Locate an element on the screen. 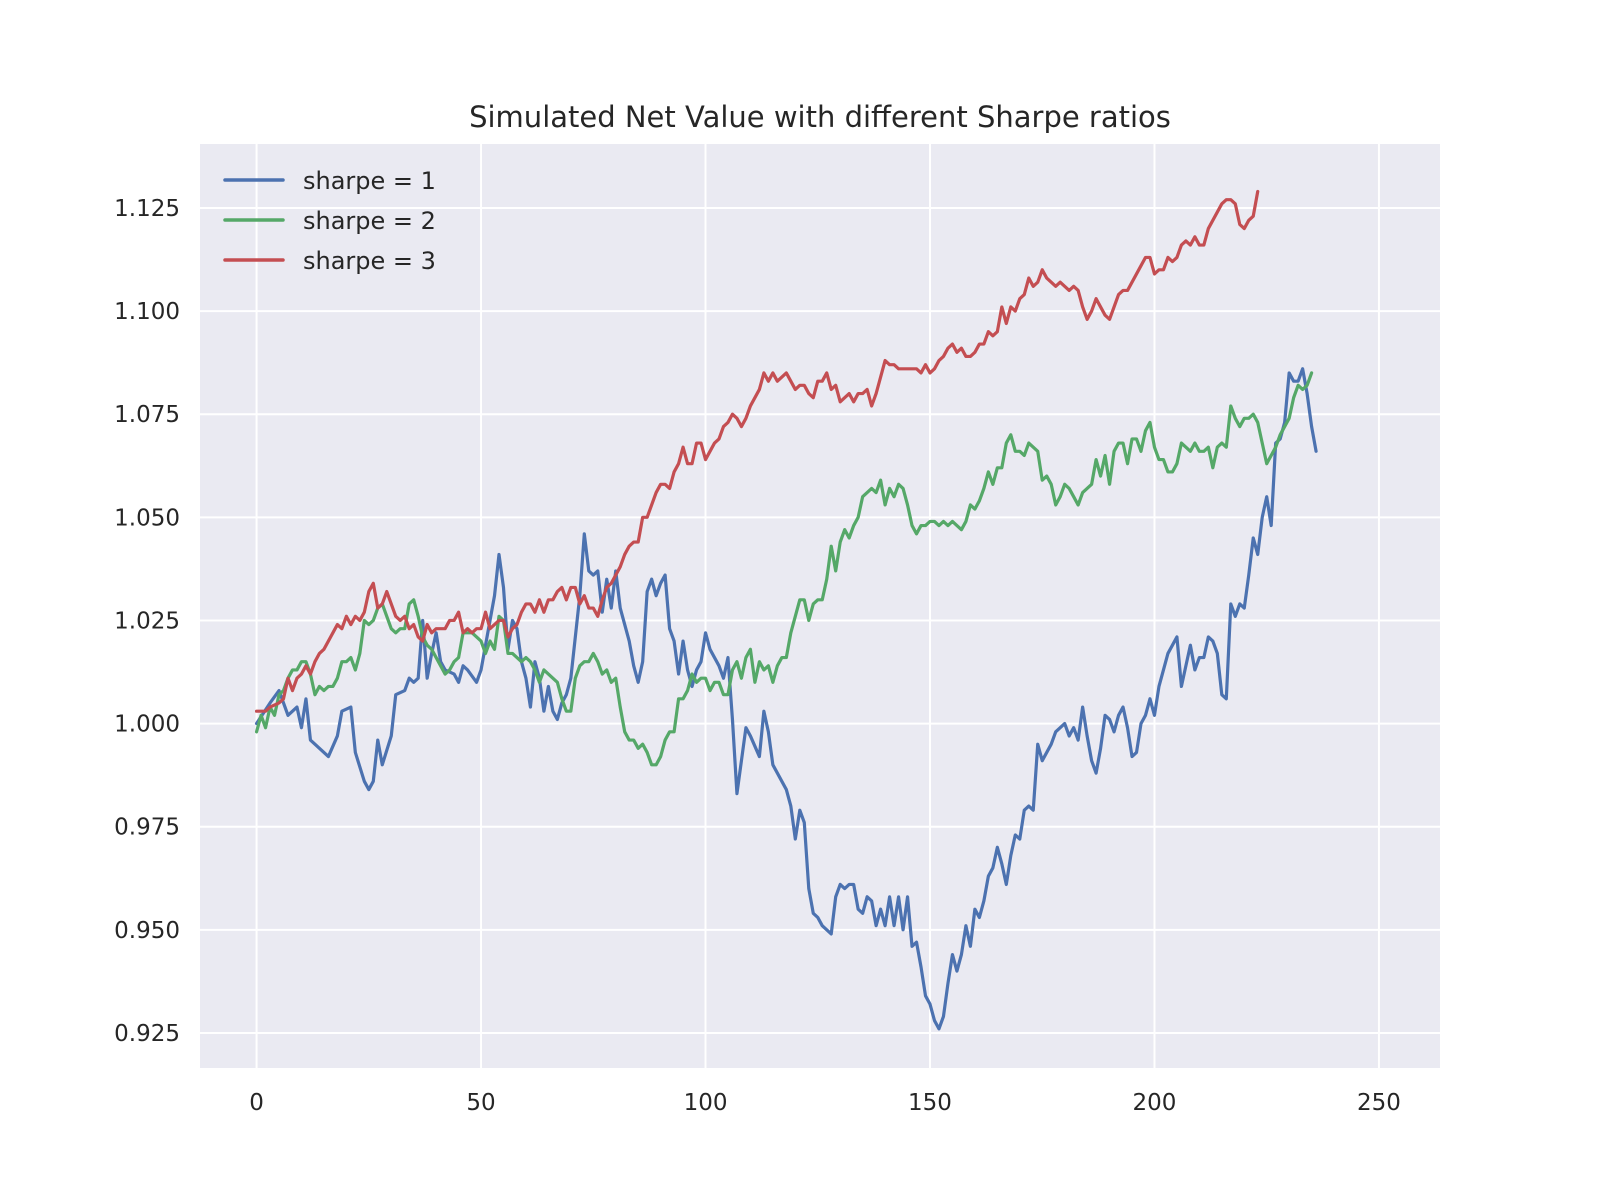  legend-label-2: sharpe = 2 is located at coordinates (369, 221).